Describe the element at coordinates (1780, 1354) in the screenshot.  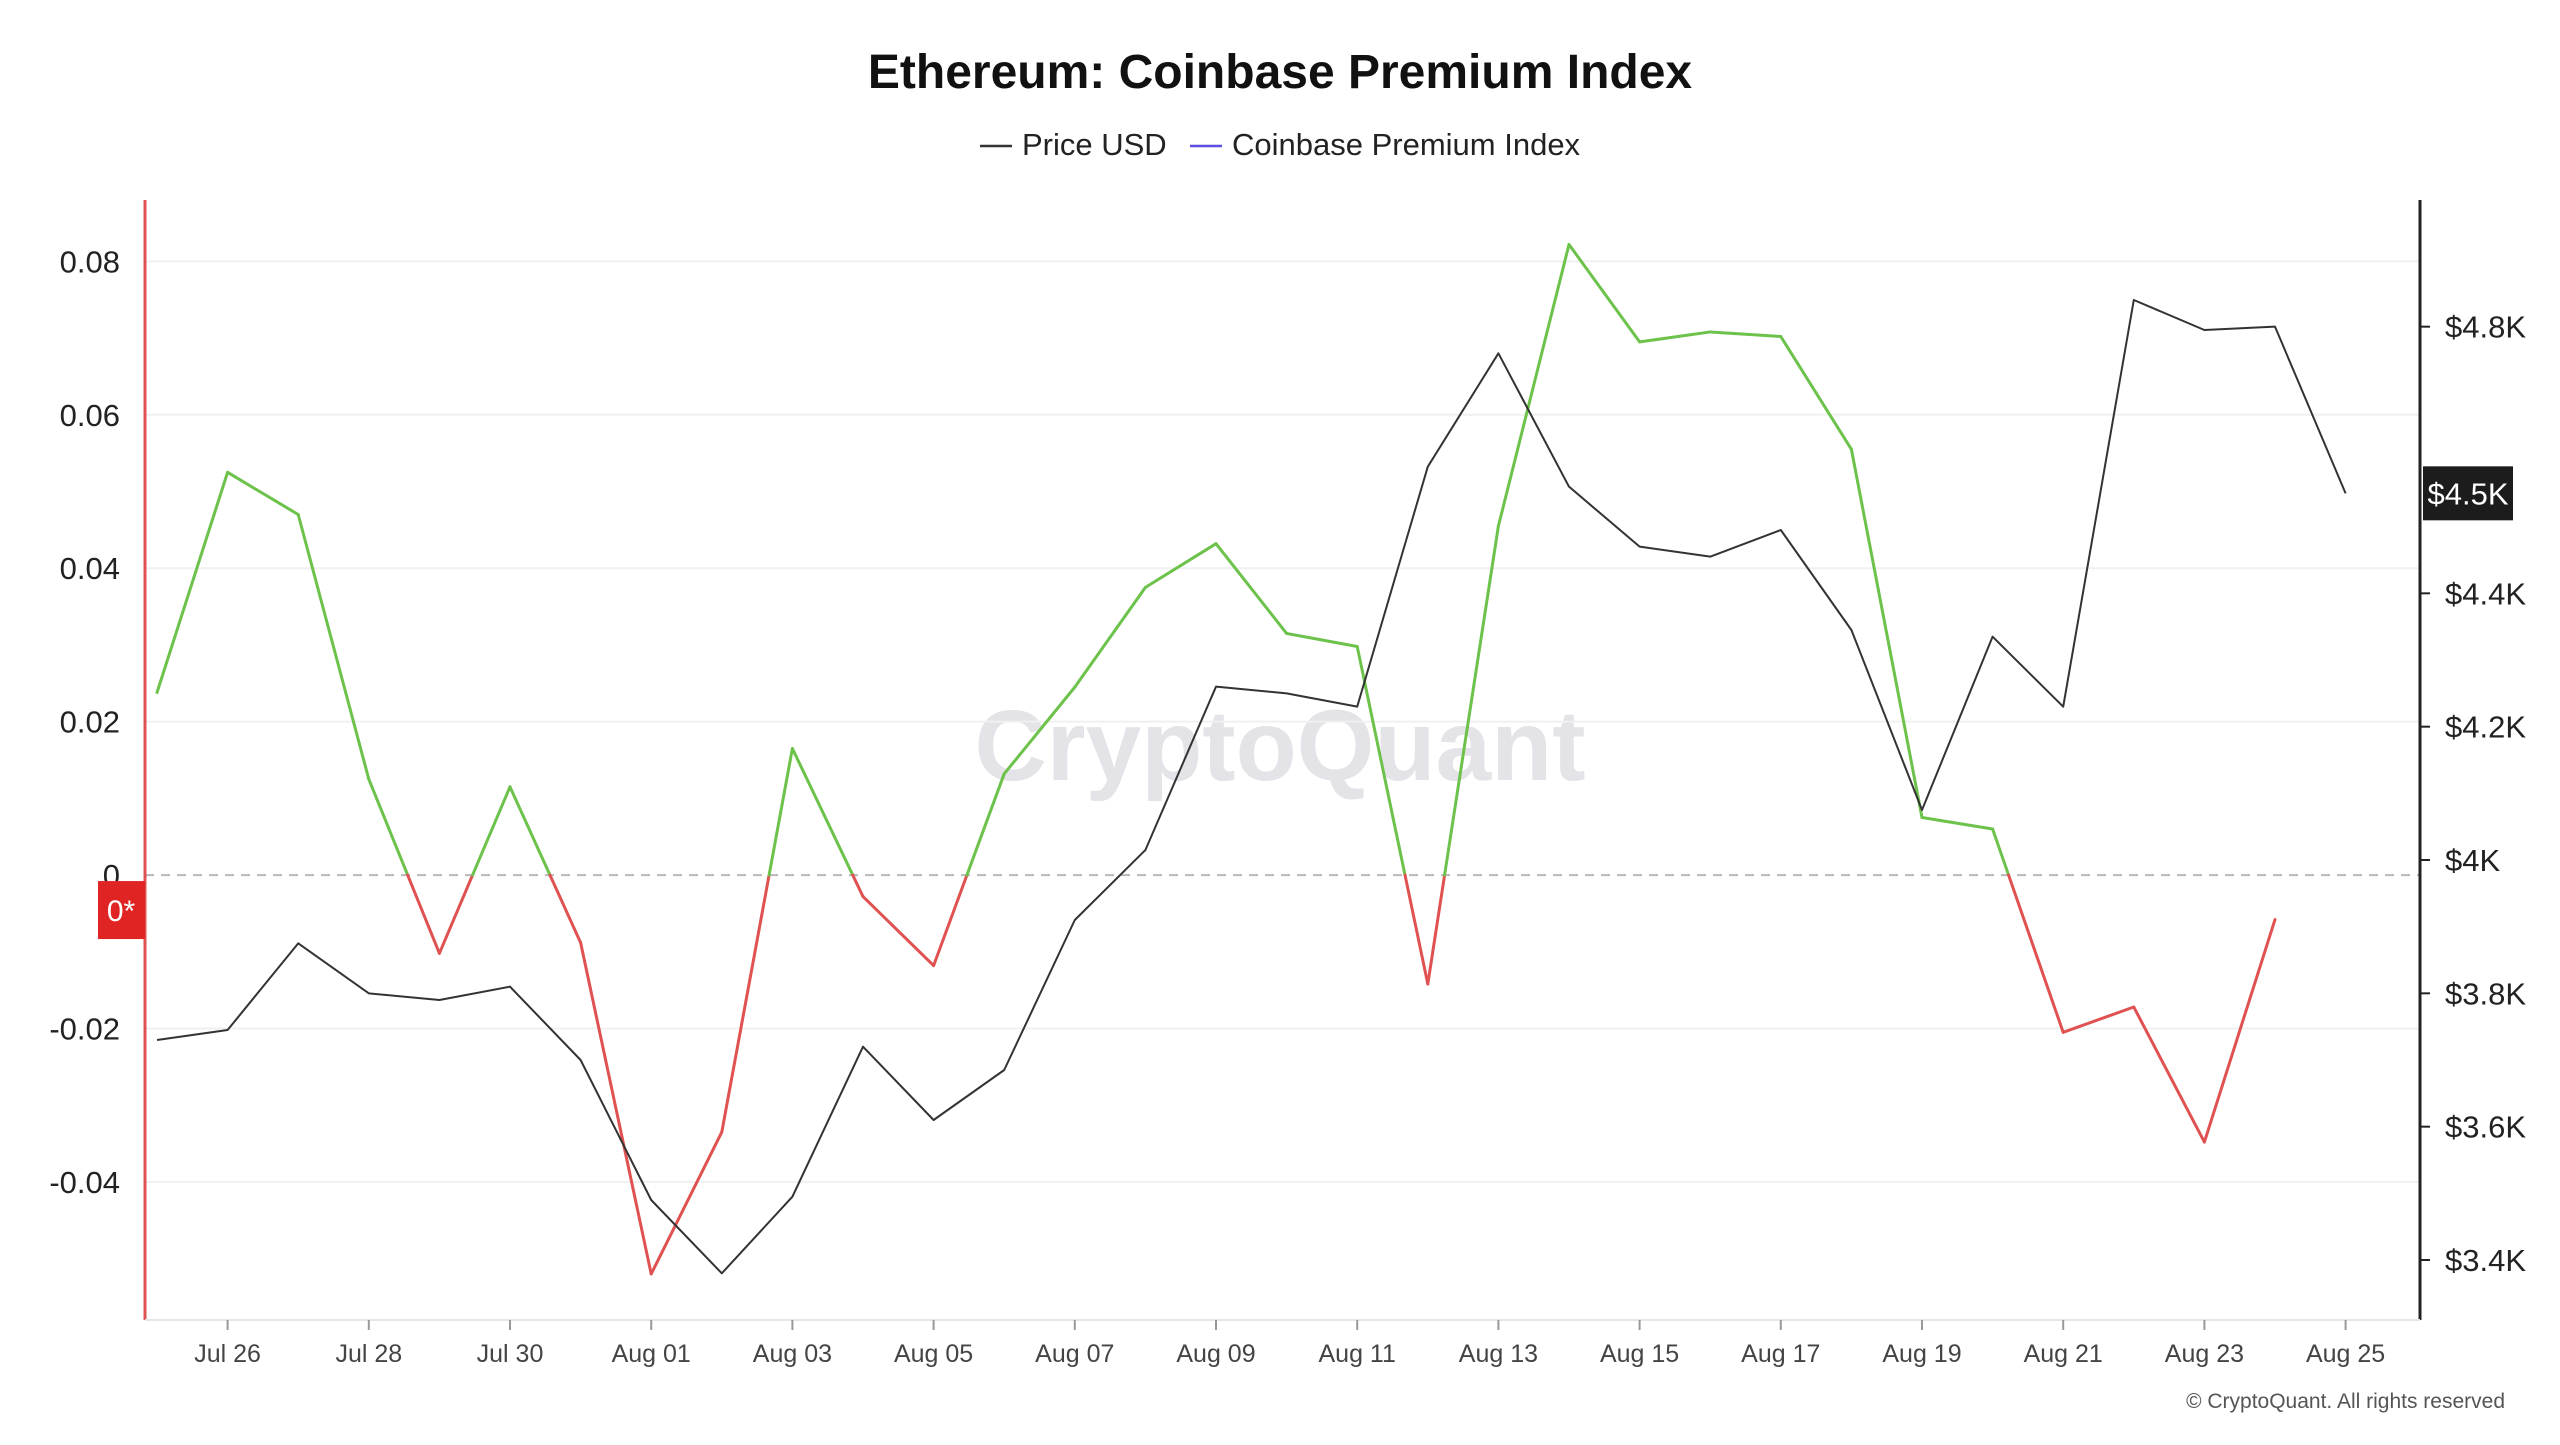
I see `x-tick-label-11: Aug 17` at that location.